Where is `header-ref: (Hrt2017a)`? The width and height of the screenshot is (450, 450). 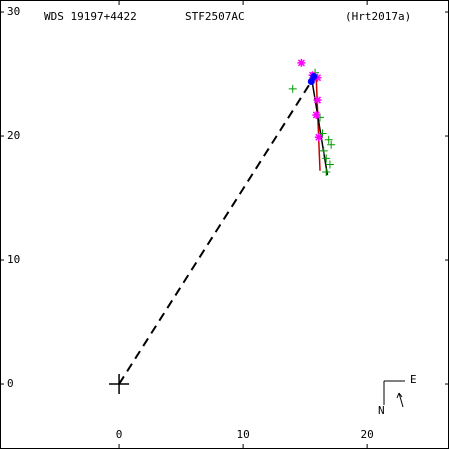 header-ref: (Hrt2017a) is located at coordinates (378, 16).